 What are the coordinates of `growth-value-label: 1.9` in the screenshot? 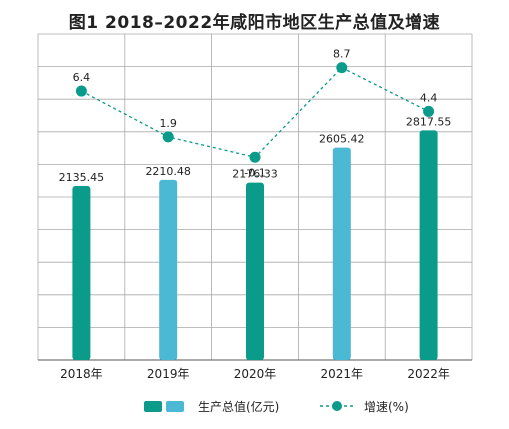 It's located at (168, 123).